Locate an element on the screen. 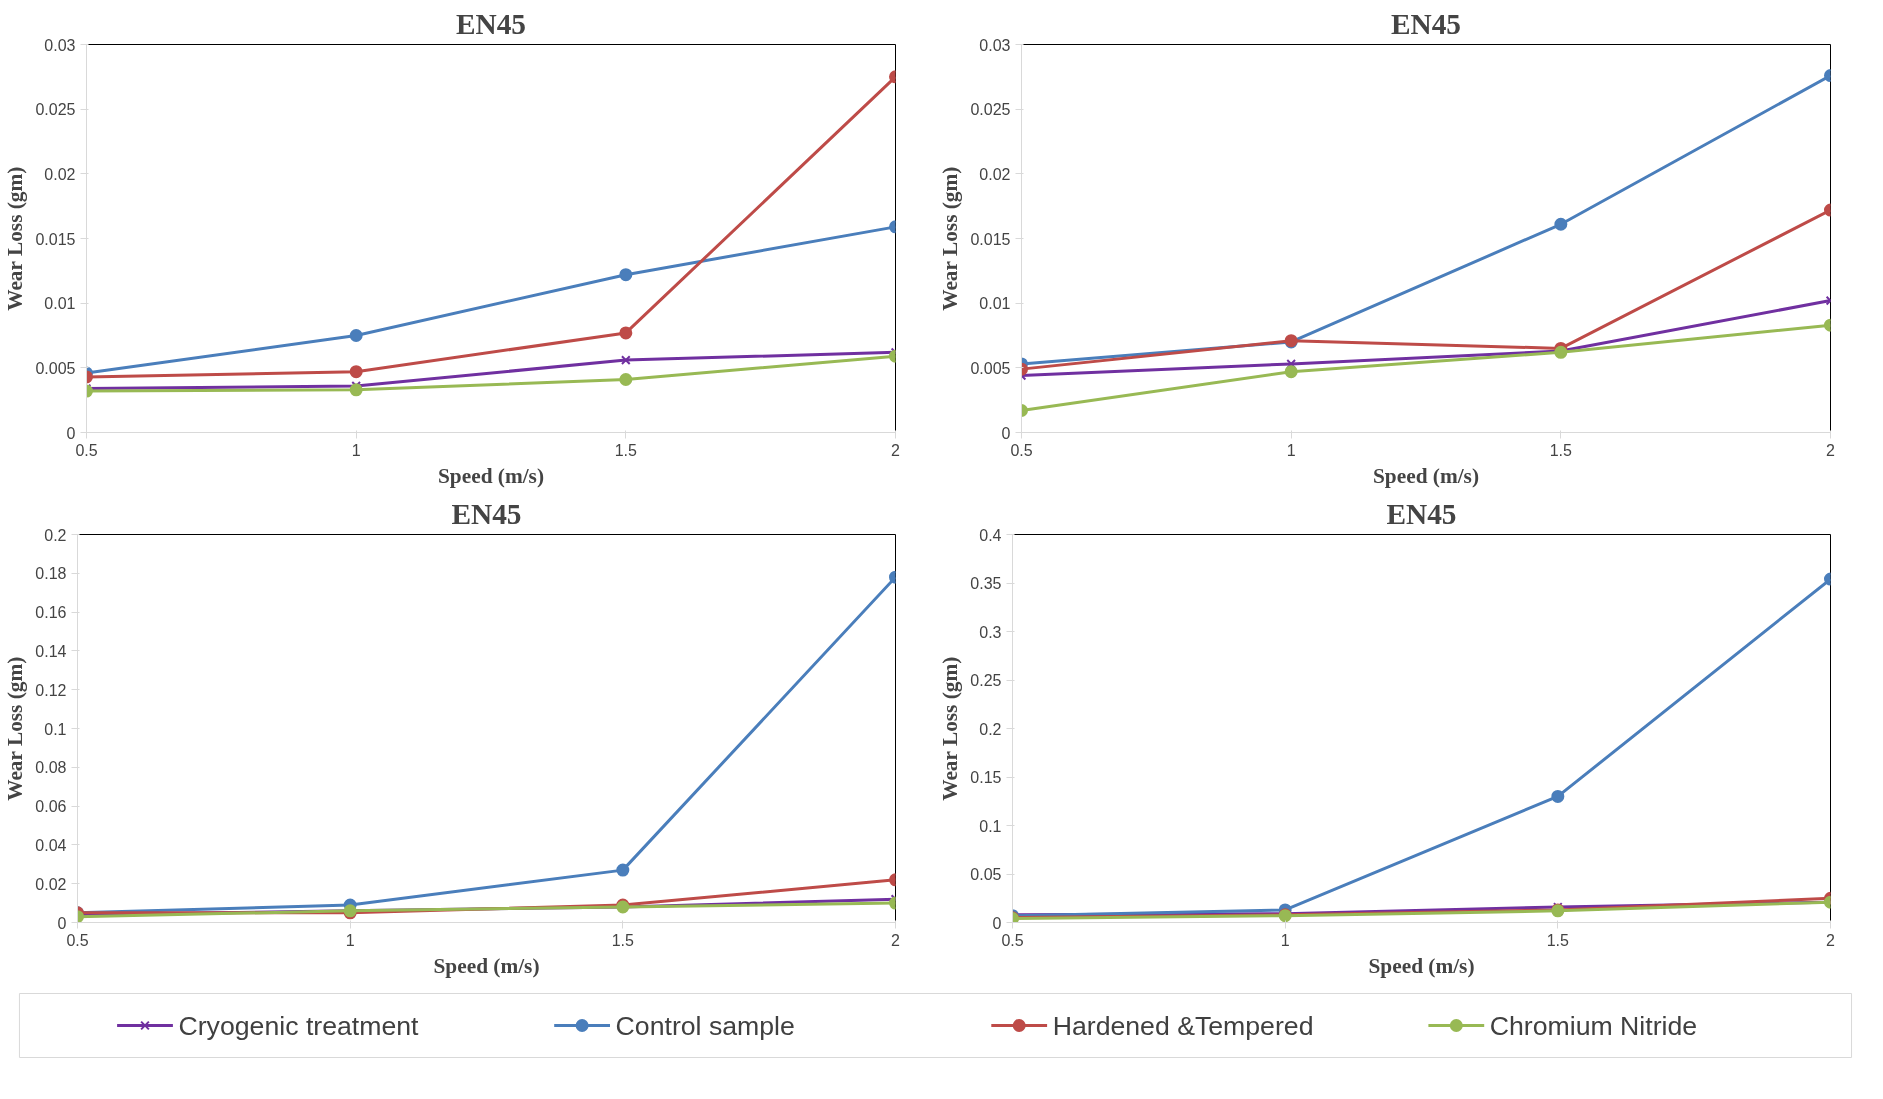 This screenshot has width=1883, height=1099. y-tick-label: 0.06 is located at coordinates (51, 807).